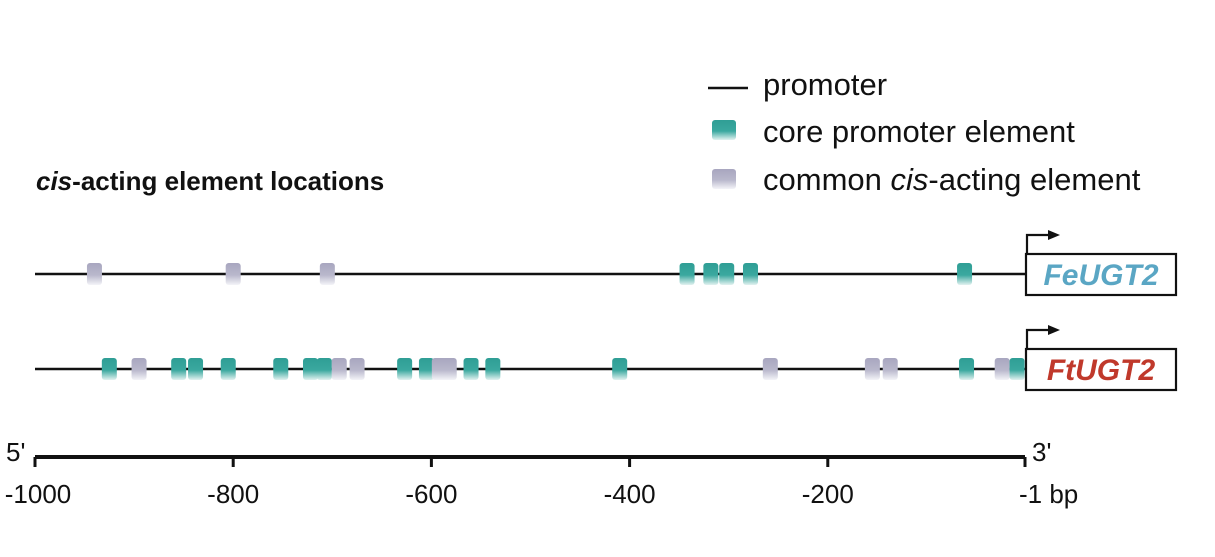  I want to click on legend-core-swatch, so click(724, 130).